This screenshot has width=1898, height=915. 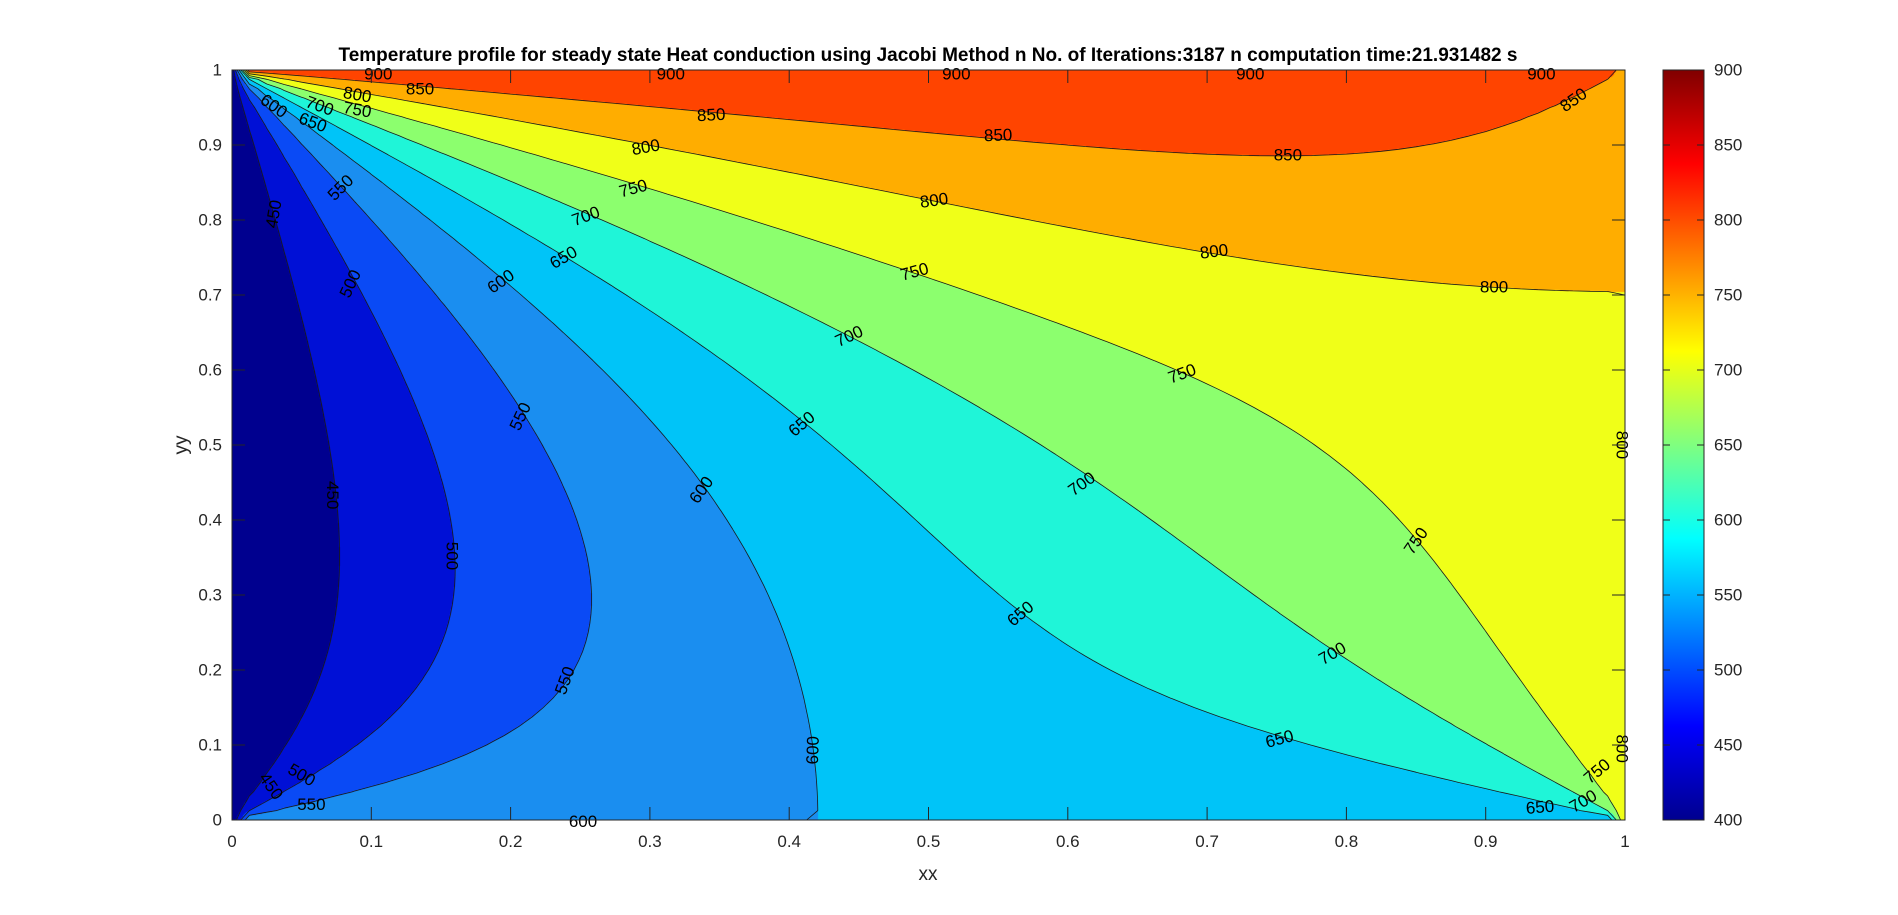 I want to click on y-tick-label: 0.5, so click(x=210, y=445).